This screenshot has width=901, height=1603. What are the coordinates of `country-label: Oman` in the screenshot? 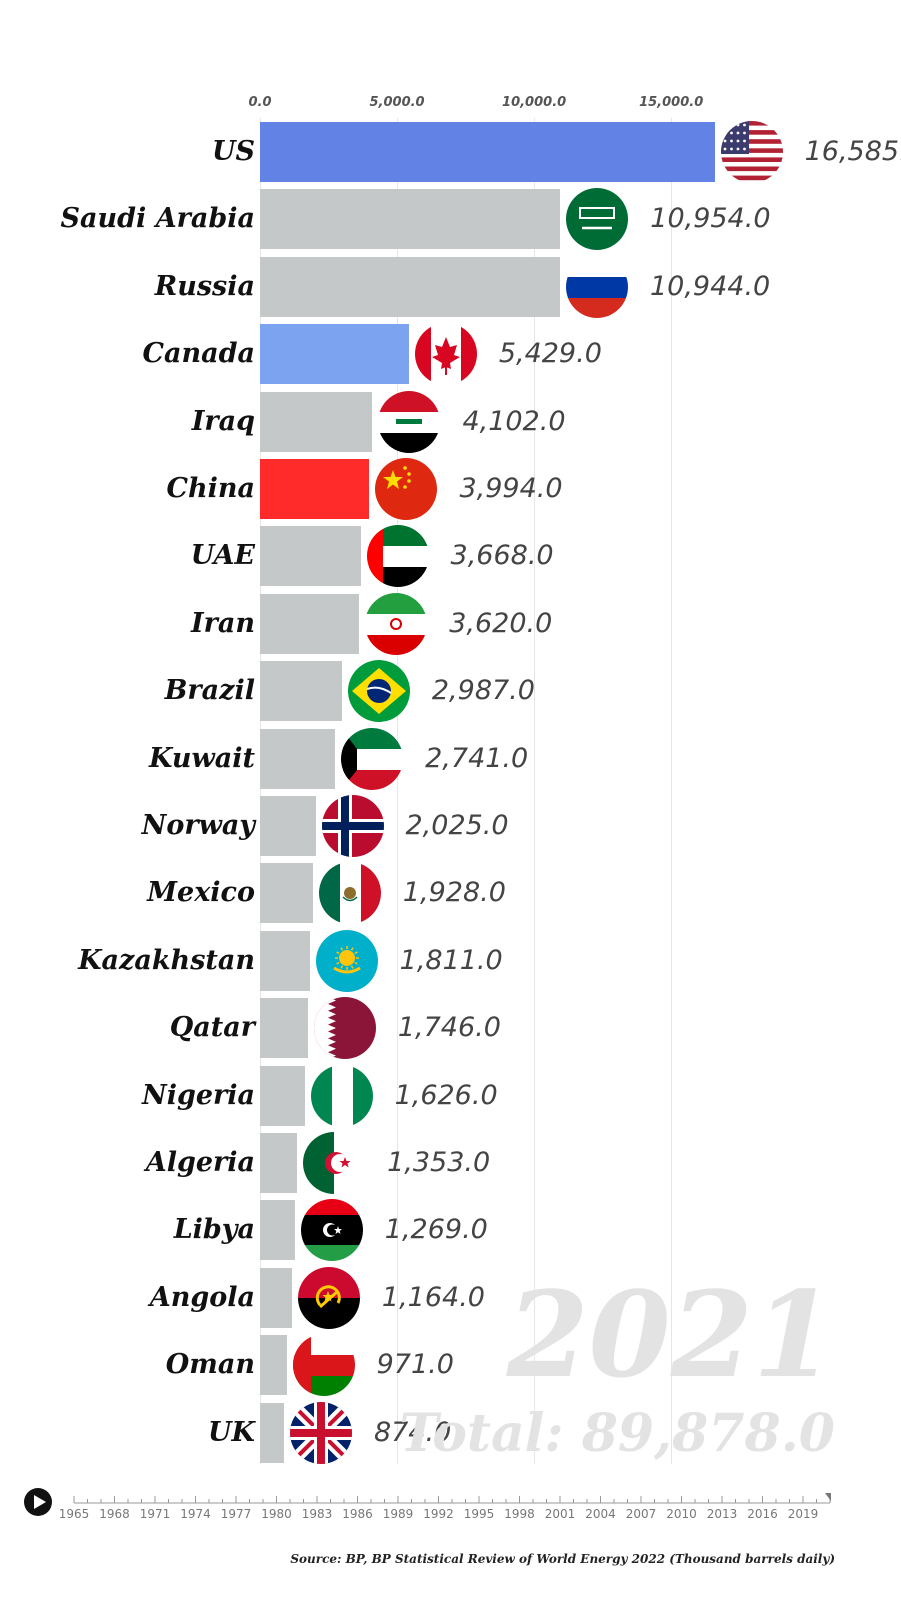 It's located at (210, 1365).